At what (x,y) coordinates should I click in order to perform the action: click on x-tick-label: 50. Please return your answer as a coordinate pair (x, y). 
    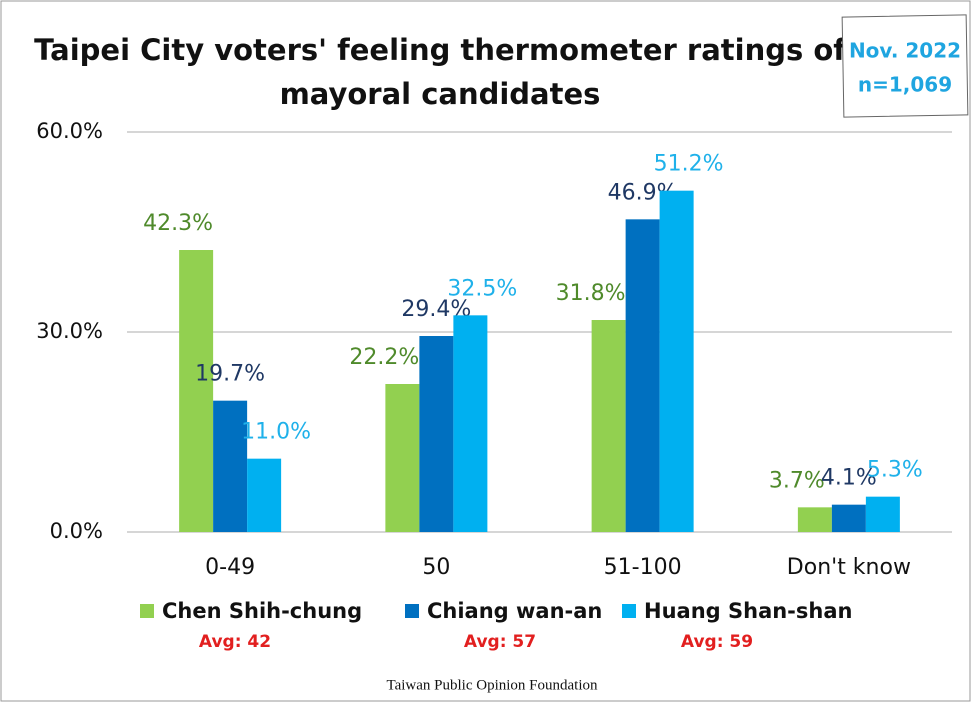
    Looking at the image, I should click on (436, 567).